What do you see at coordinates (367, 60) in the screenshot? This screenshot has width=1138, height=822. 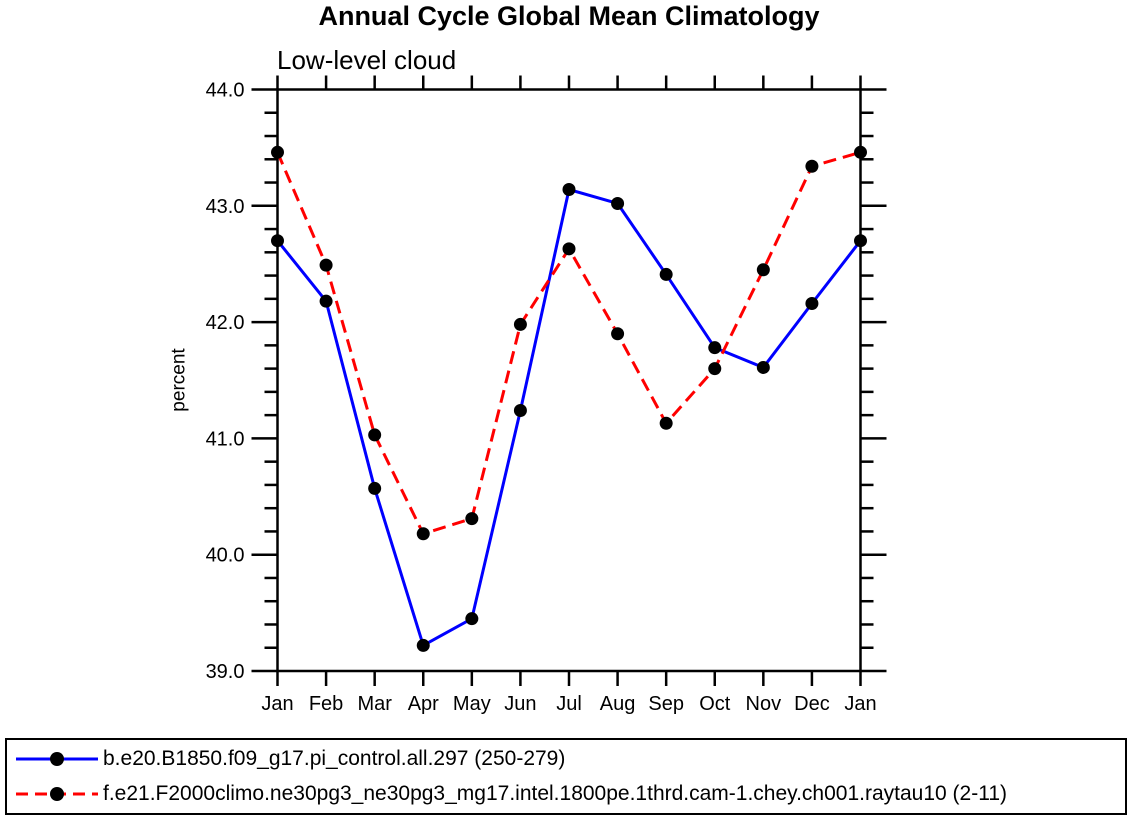 I see `chart-subtitle: Low-level cloud` at bounding box center [367, 60].